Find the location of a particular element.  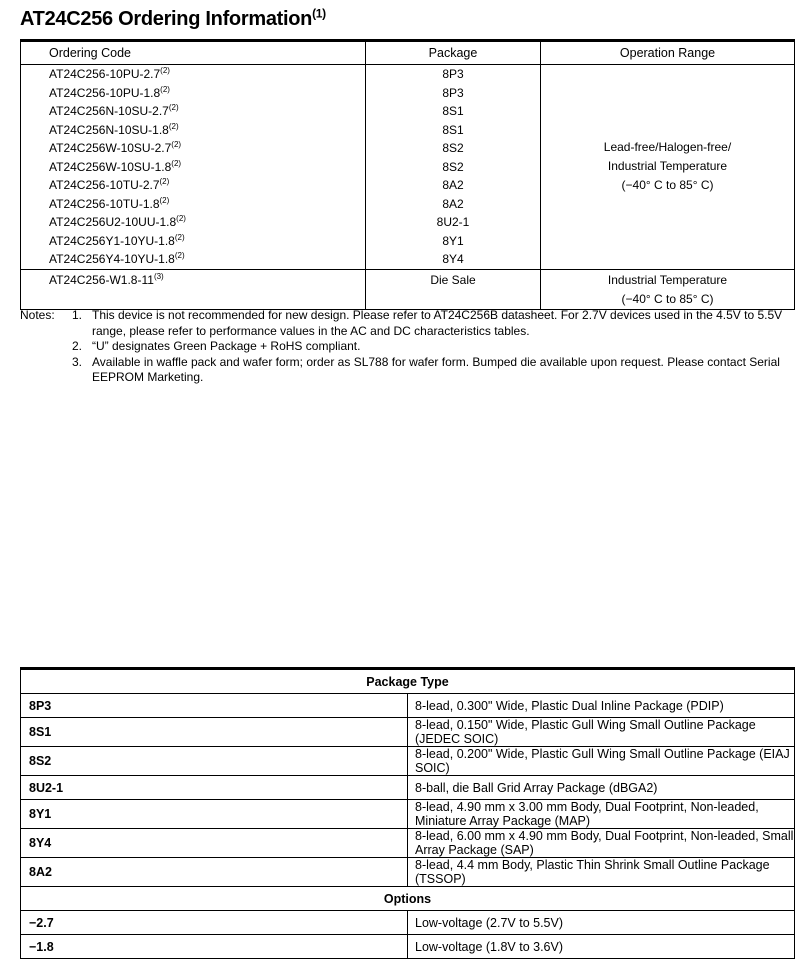

ordering-code: AT24C256-10TU-1.8(2) is located at coordinates (109, 203).